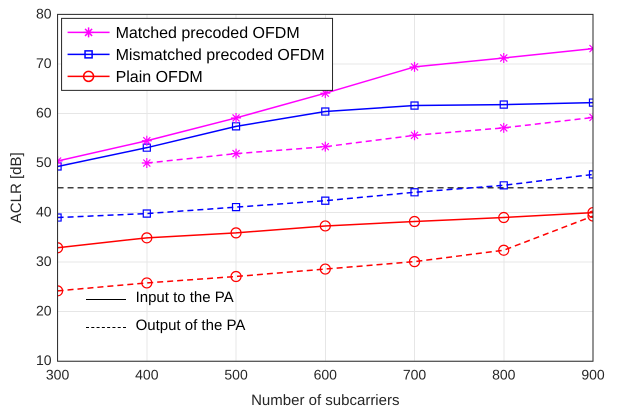 This screenshot has width=623, height=416. What do you see at coordinates (147, 374) in the screenshot?
I see `x-tick-label: 400` at bounding box center [147, 374].